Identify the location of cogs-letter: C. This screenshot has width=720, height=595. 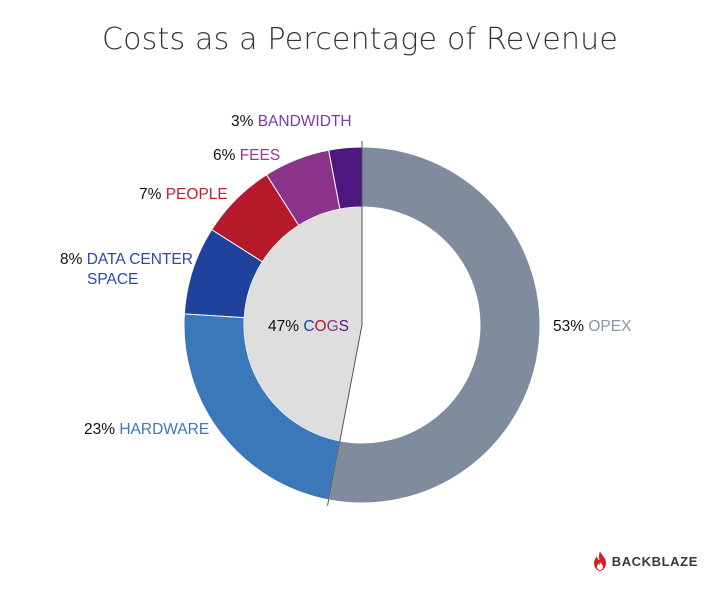
(309, 326).